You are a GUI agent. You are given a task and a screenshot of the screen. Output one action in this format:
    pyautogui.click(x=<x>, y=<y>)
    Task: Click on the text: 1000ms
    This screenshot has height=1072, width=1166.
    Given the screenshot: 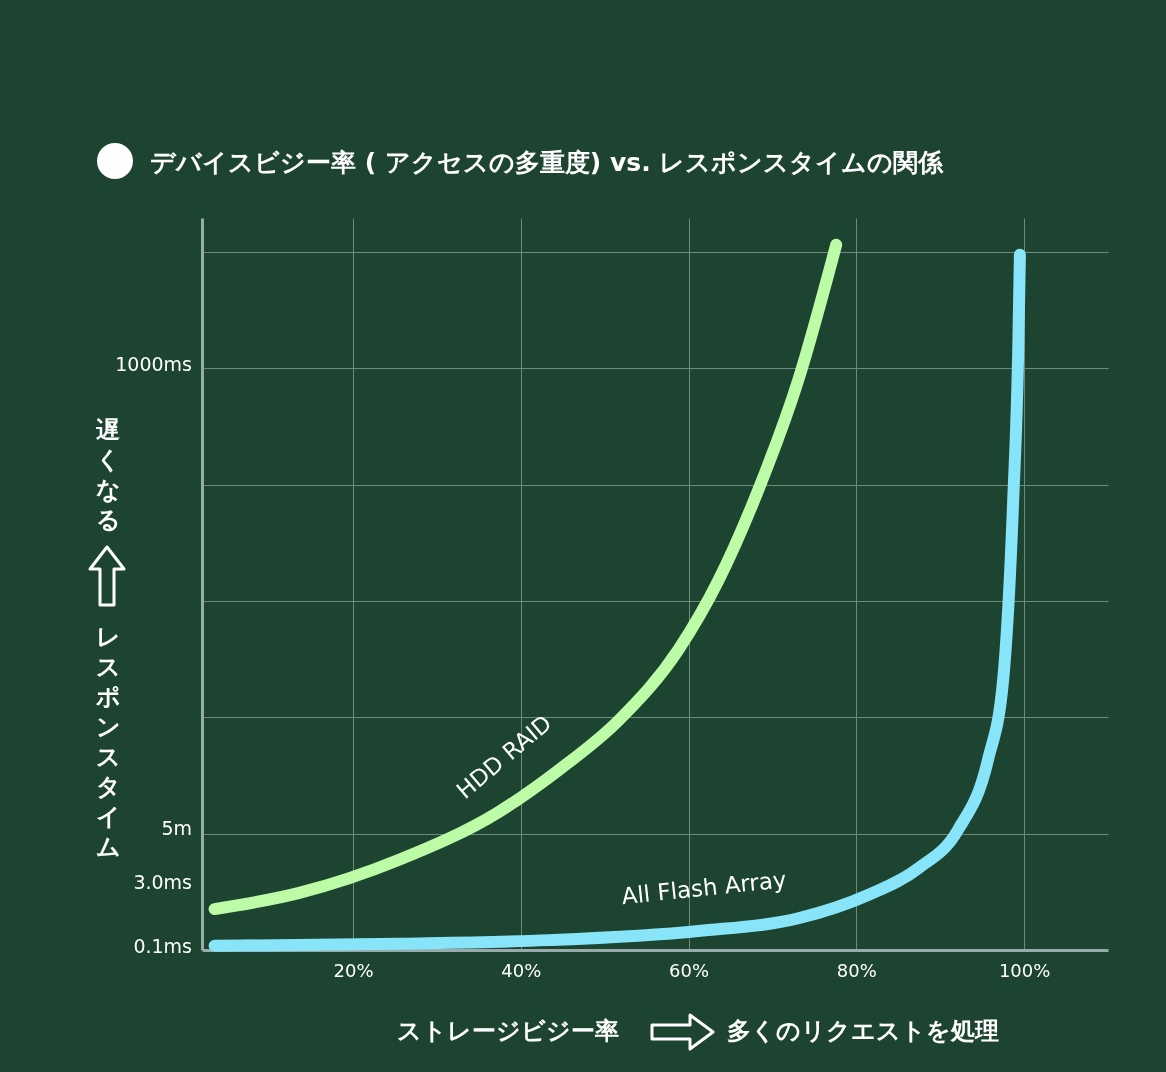 What is the action you would take?
    pyautogui.click(x=153, y=364)
    